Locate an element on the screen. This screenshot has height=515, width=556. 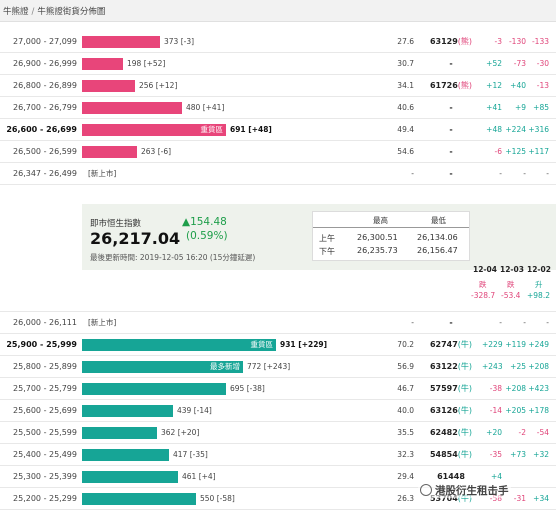
index-cell: 54854(牛) is located at coordinates (451, 455).